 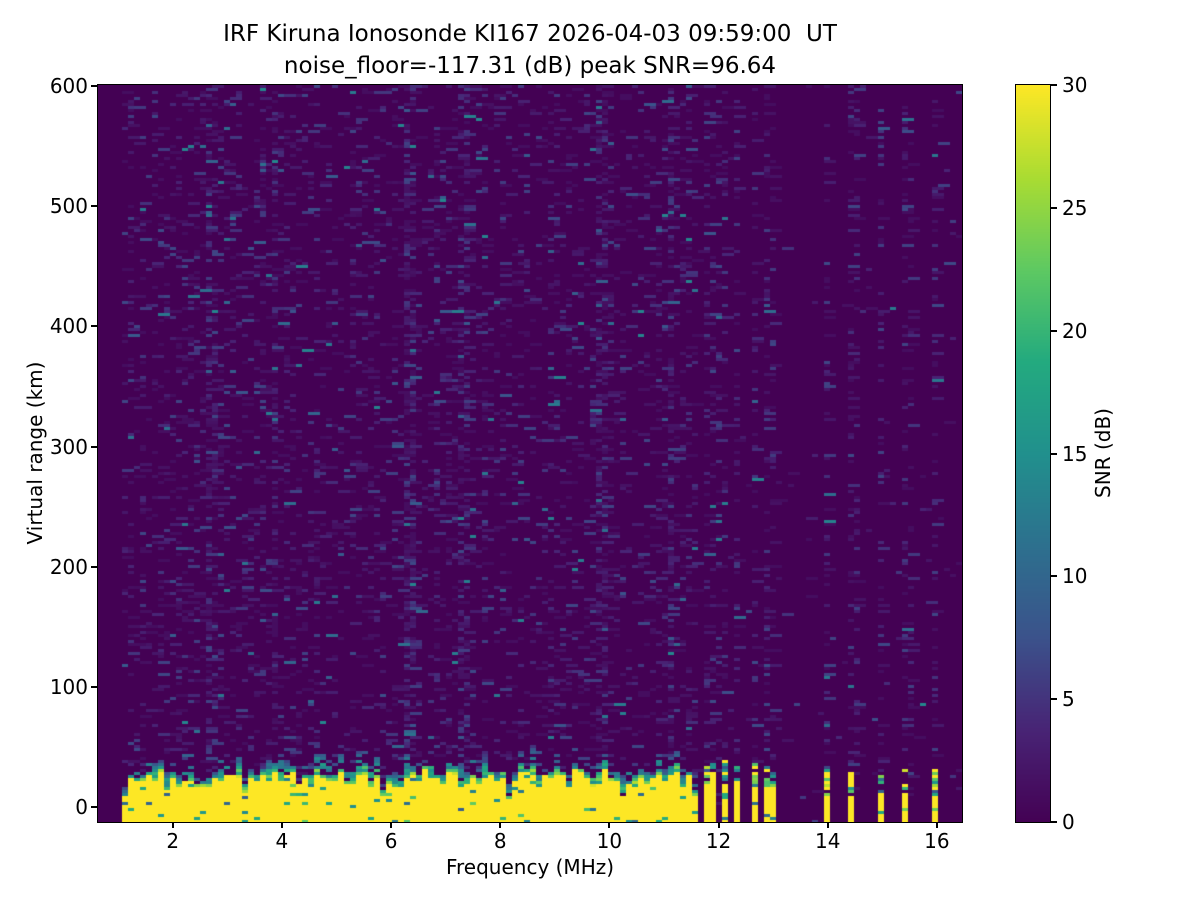 What do you see at coordinates (1033, 453) in the screenshot?
I see `colorbar-gradient` at bounding box center [1033, 453].